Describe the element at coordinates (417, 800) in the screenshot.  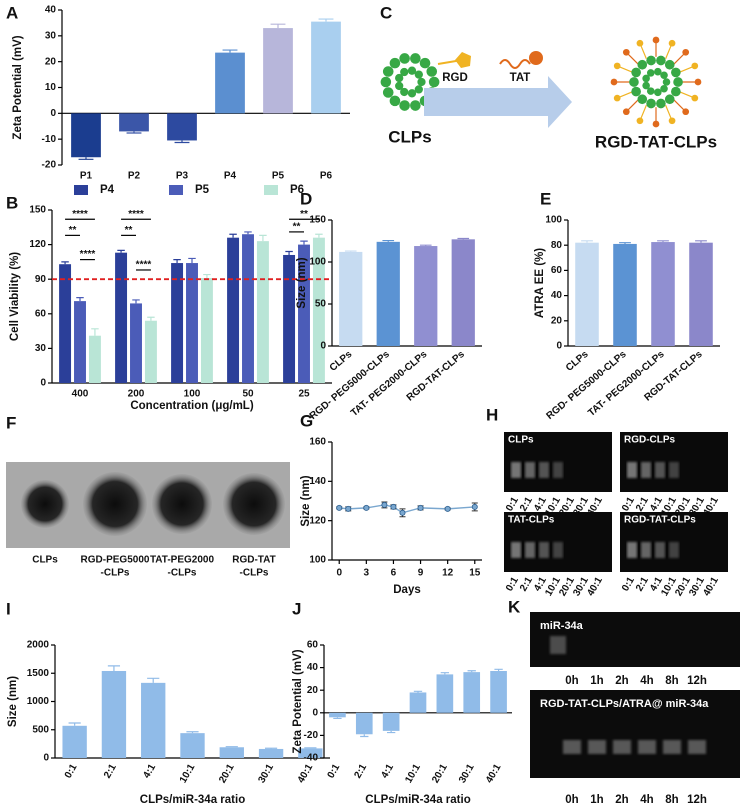
I see `x-axis-label: CLPs/miR-34a ratio` at that location.